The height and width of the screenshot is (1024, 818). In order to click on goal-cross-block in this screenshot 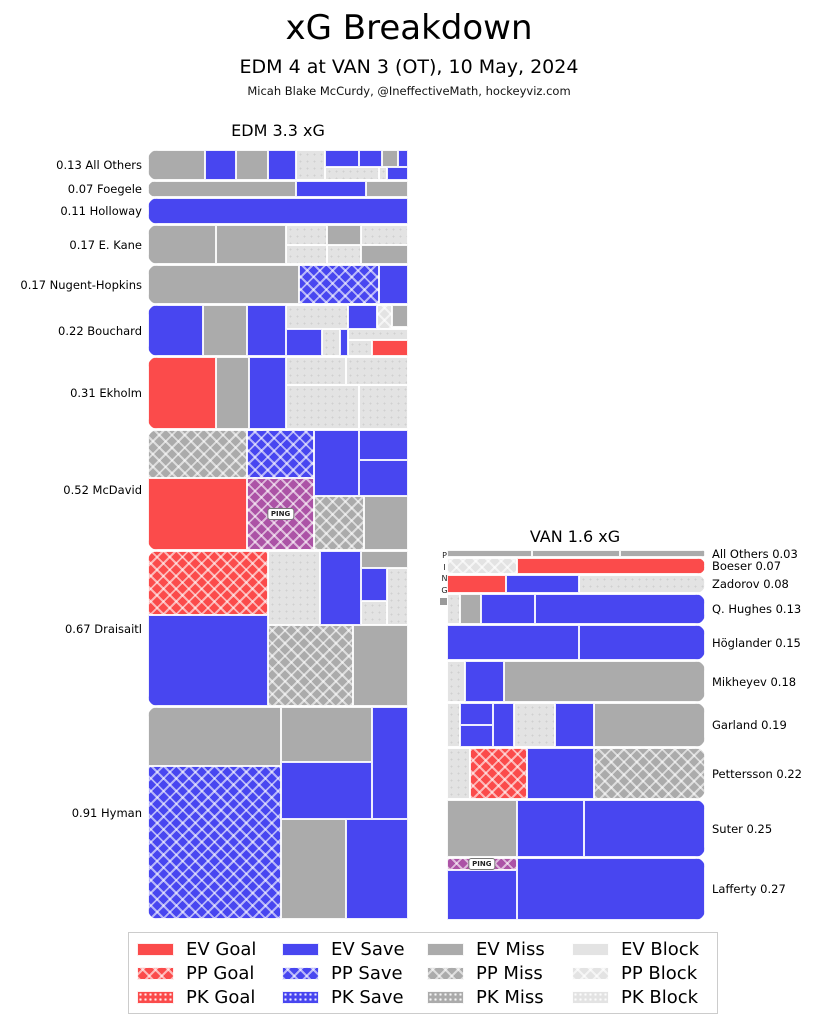, I will do `click(208, 583)`.